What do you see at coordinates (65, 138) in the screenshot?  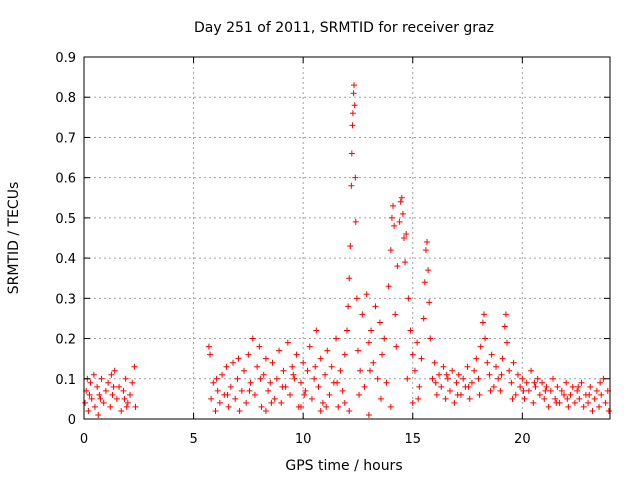 I see `y-tick-label: 0.7` at bounding box center [65, 138].